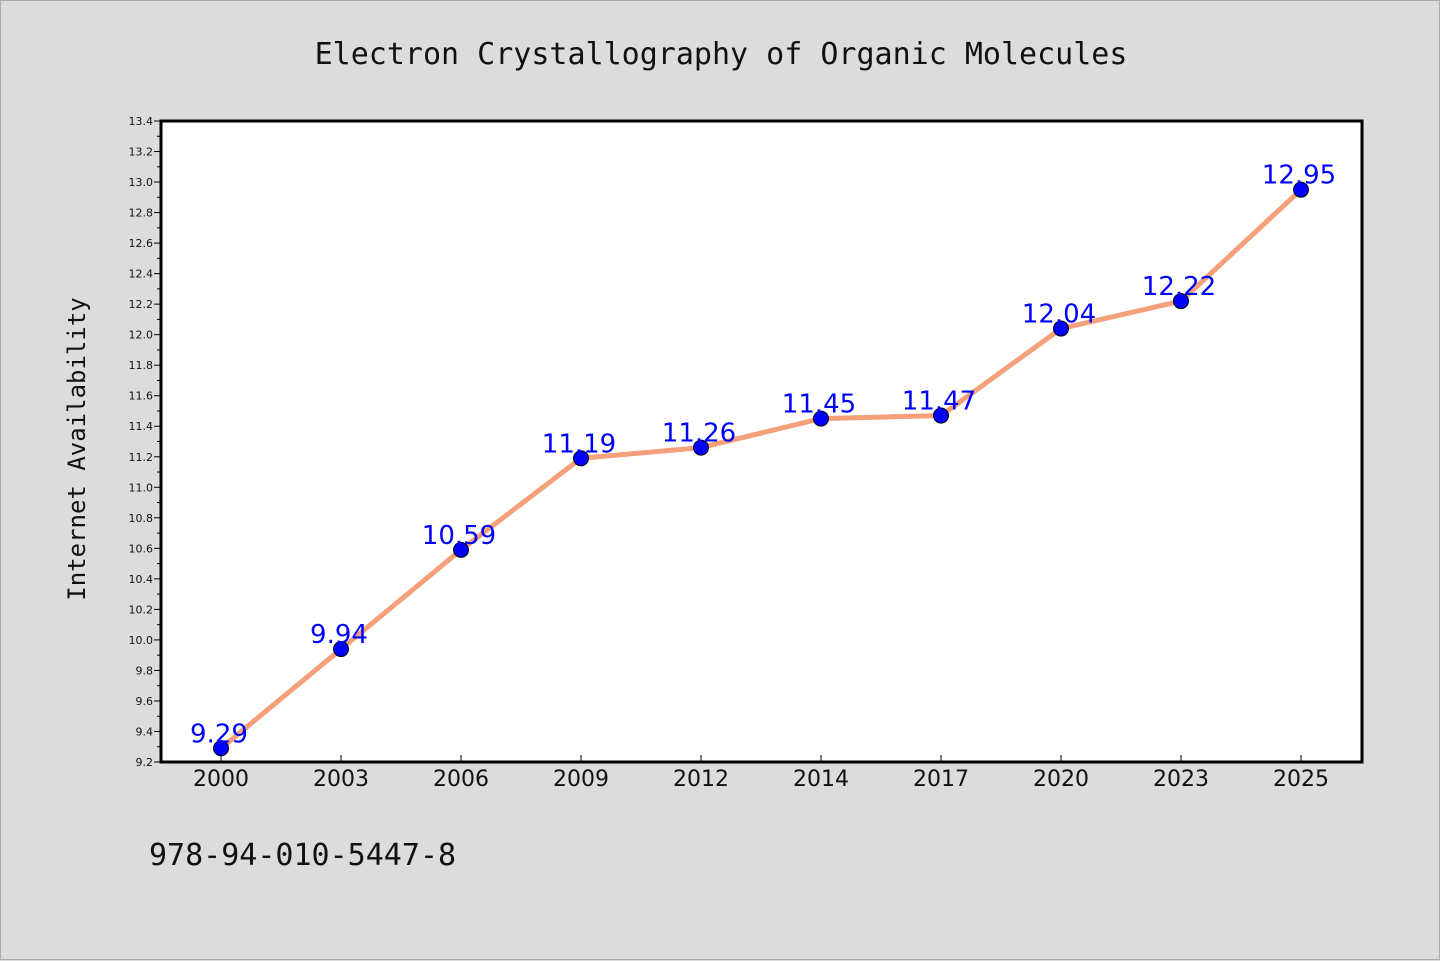 The height and width of the screenshot is (961, 1440). What do you see at coordinates (141, 121) in the screenshot?
I see `y-tick-label: 13.4` at bounding box center [141, 121].